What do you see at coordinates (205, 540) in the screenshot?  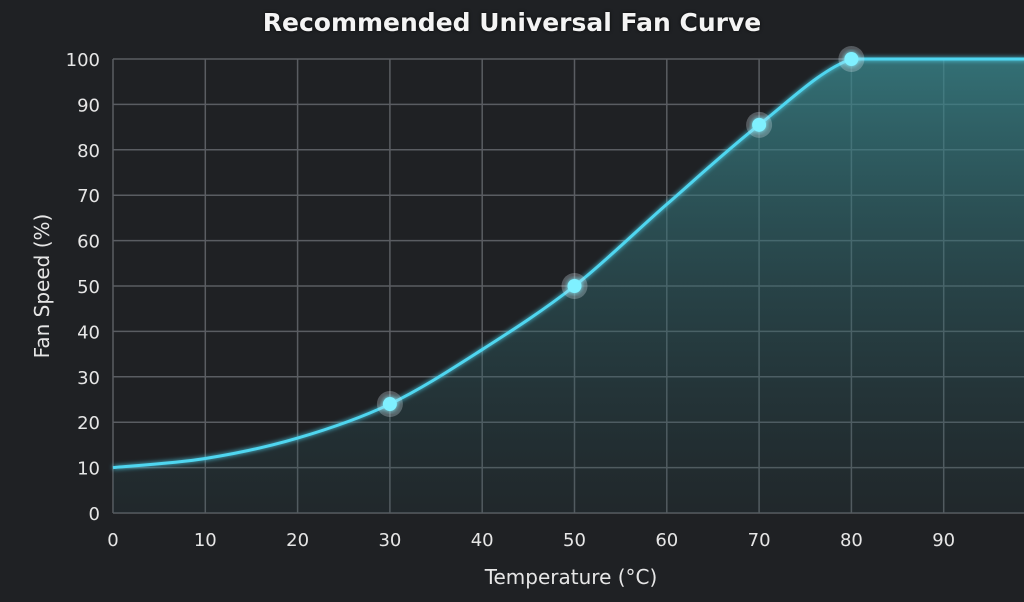 I see `x-tick-label: 10` at bounding box center [205, 540].